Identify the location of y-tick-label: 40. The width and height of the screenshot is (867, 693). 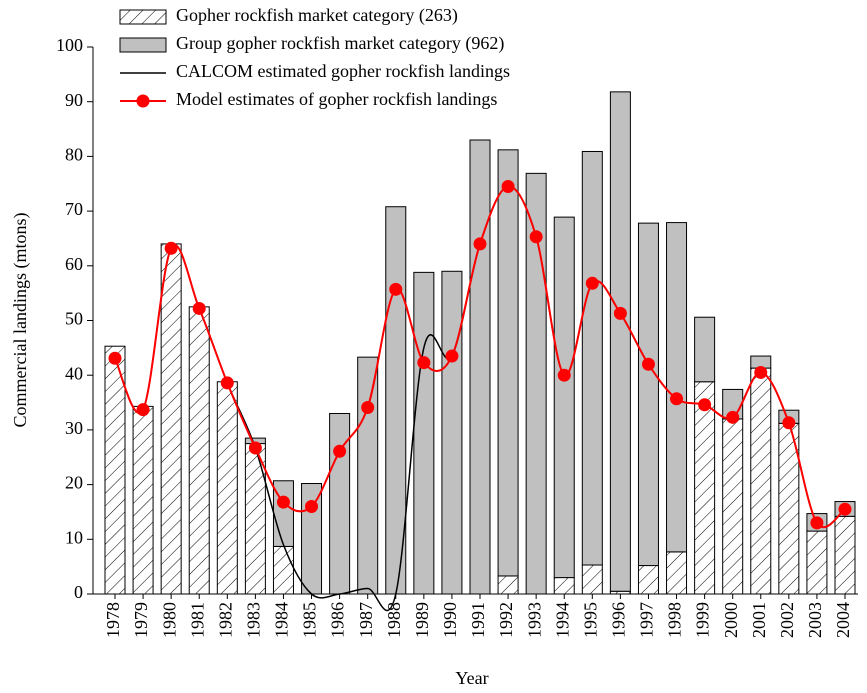
(74, 373).